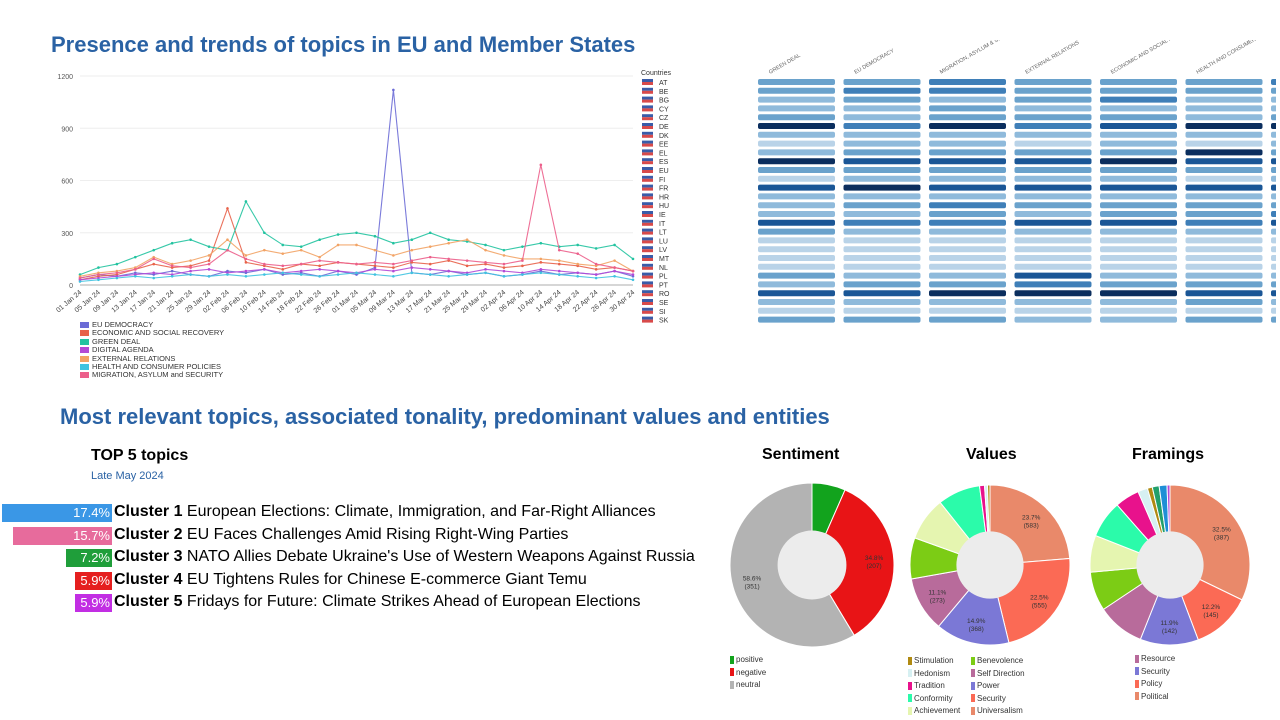 This screenshot has width=1280, height=720. Describe the element at coordinates (1210, 615) in the screenshot. I see `slice-count: (145)` at that location.